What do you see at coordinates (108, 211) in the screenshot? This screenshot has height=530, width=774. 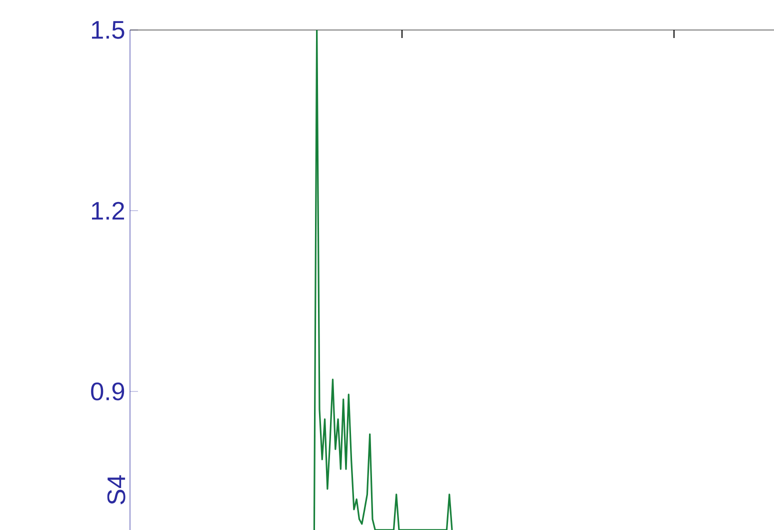 I see `y-tick-label: 1.2` at bounding box center [108, 211].